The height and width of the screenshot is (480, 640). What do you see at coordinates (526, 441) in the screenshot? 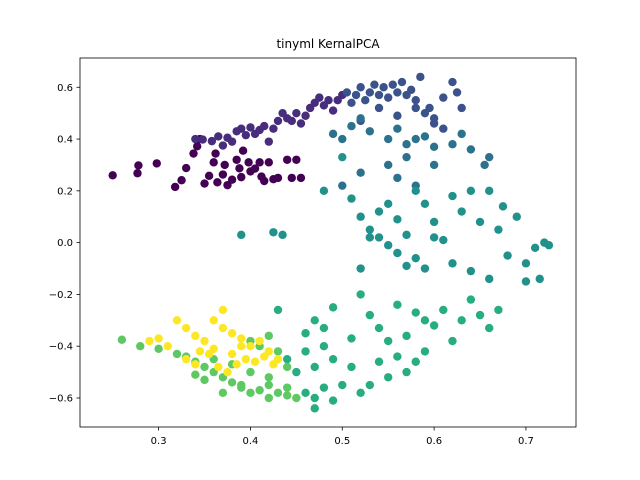
I see `x-tick-label: 0.7` at bounding box center [526, 441].